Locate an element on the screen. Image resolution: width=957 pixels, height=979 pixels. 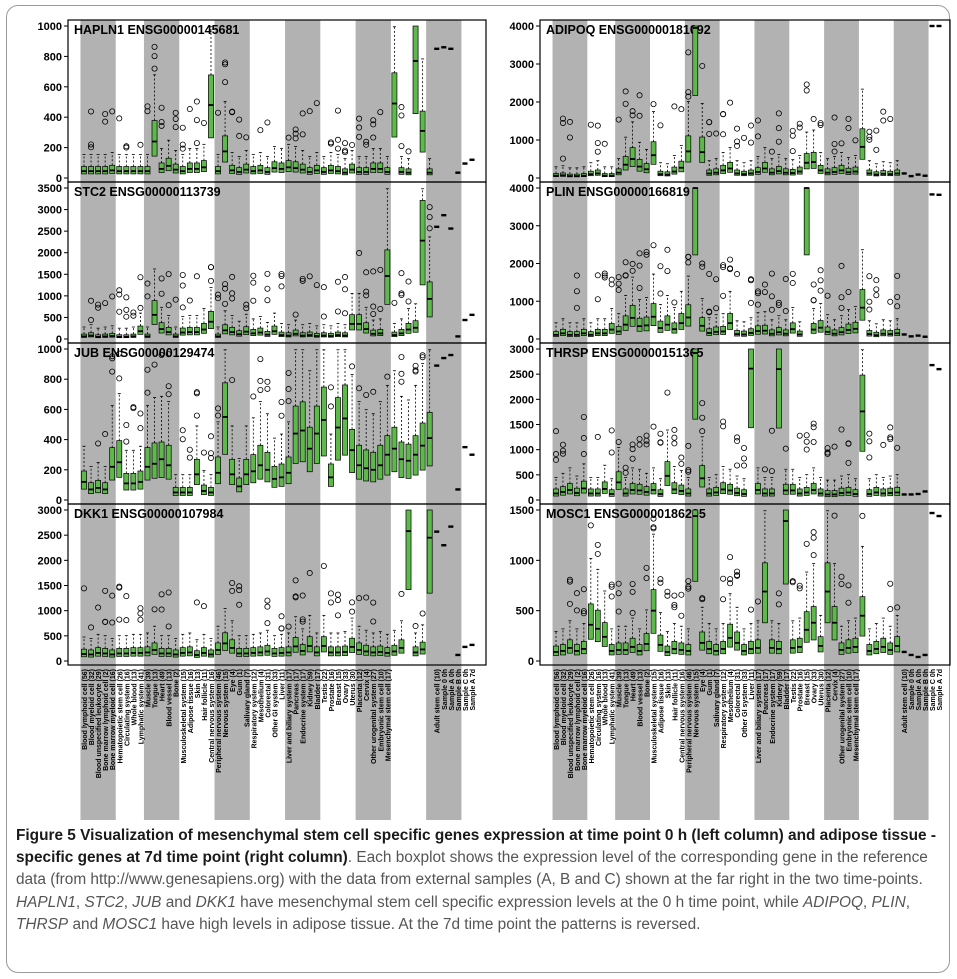
caption-gene: MOSC1 is located at coordinates (130, 924).